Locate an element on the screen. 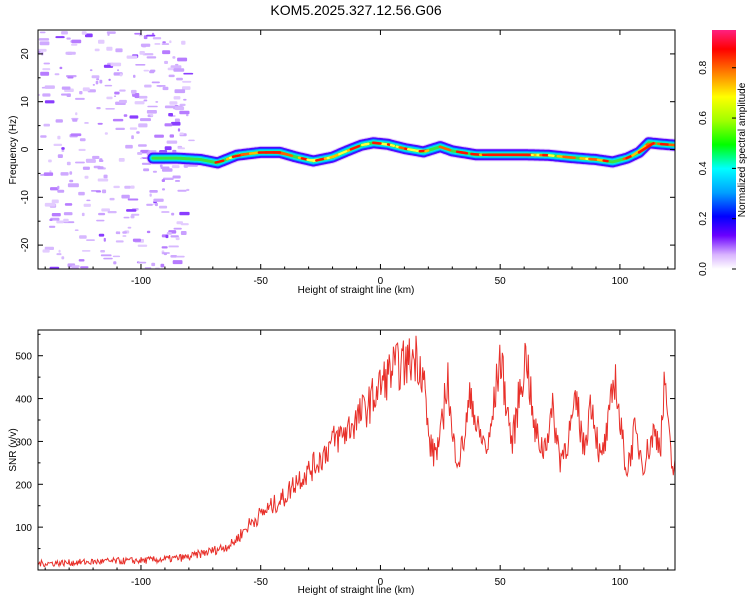  x-tick-label: -100 is located at coordinates (141, 281).